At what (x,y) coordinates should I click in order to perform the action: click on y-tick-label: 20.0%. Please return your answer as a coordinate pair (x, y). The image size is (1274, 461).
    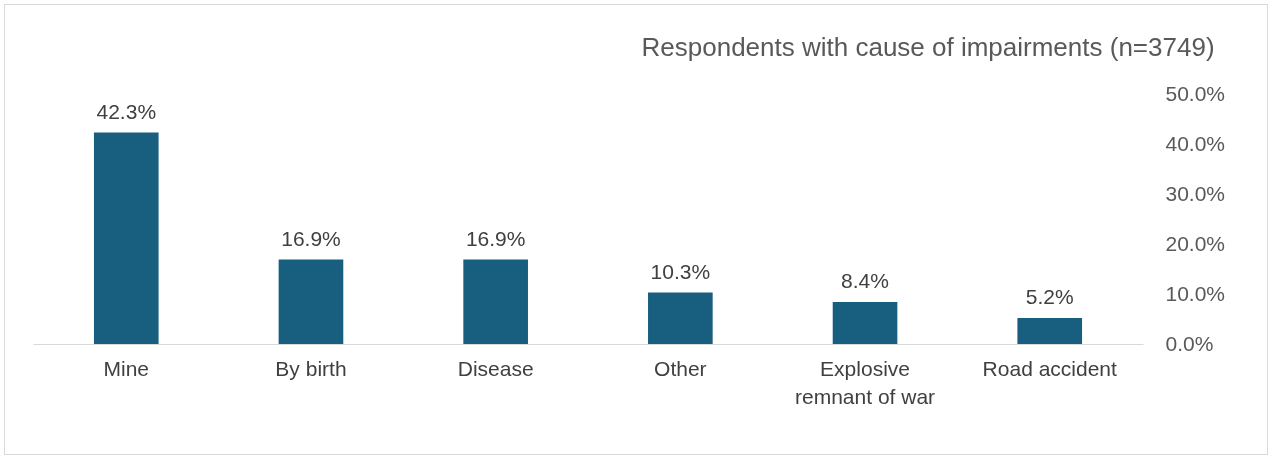
    Looking at the image, I should click on (1195, 243).